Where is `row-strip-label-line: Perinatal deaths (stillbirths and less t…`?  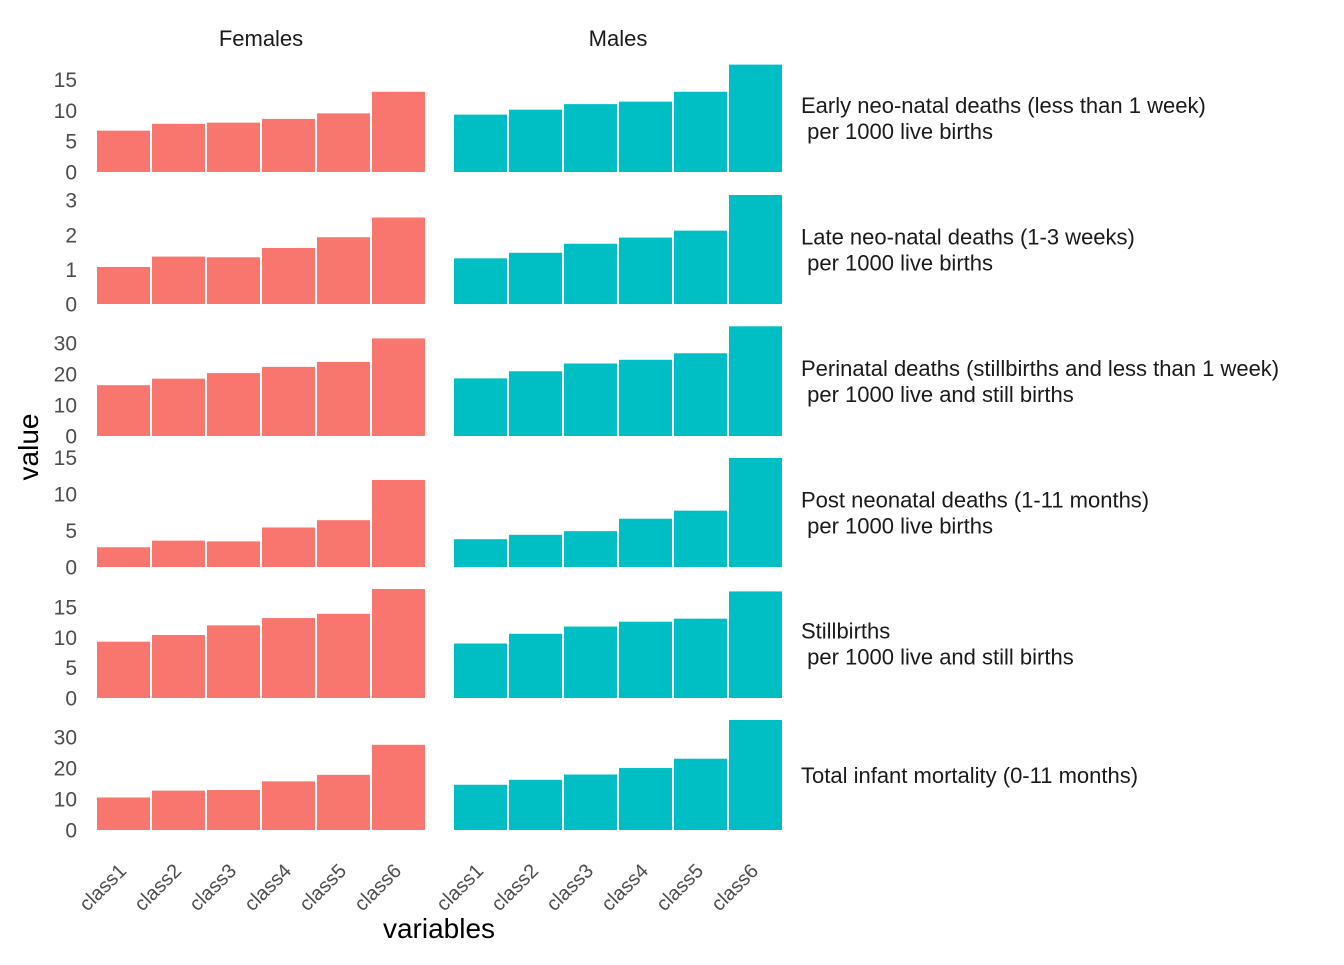 row-strip-label-line: Perinatal deaths (stillbirths and less t… is located at coordinates (1040, 368).